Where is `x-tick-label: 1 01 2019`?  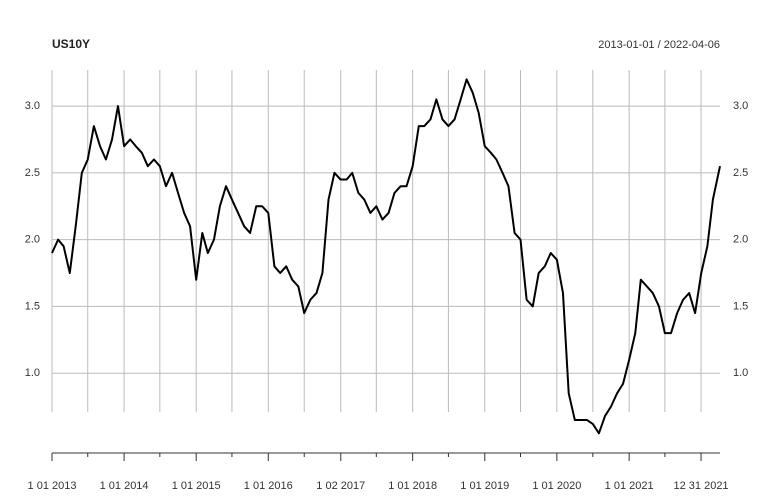
x-tick-label: 1 01 2019 is located at coordinates (484, 486).